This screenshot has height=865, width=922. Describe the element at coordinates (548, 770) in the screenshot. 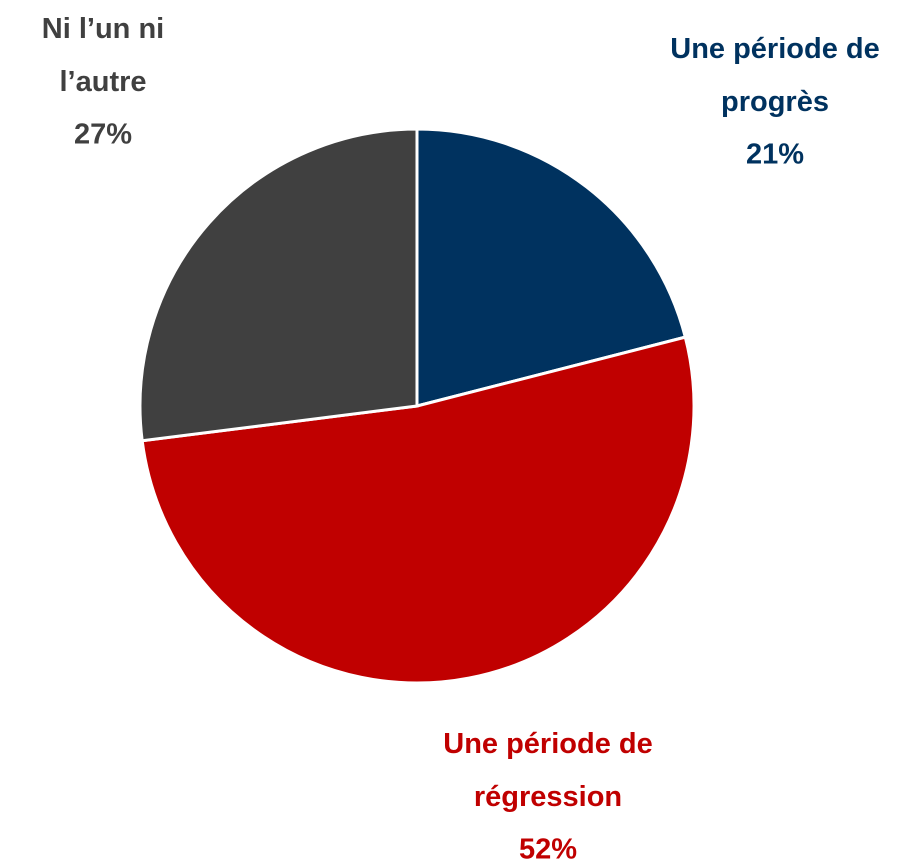

I see `slice-label: Une période de régression` at that location.